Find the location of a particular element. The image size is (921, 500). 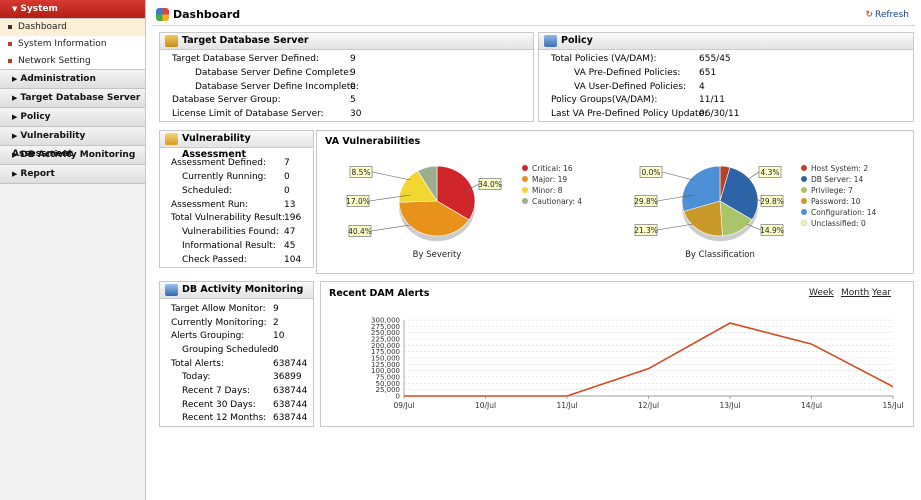

sidebar-item-network-setting: Network Setting is located at coordinates (72, 61).